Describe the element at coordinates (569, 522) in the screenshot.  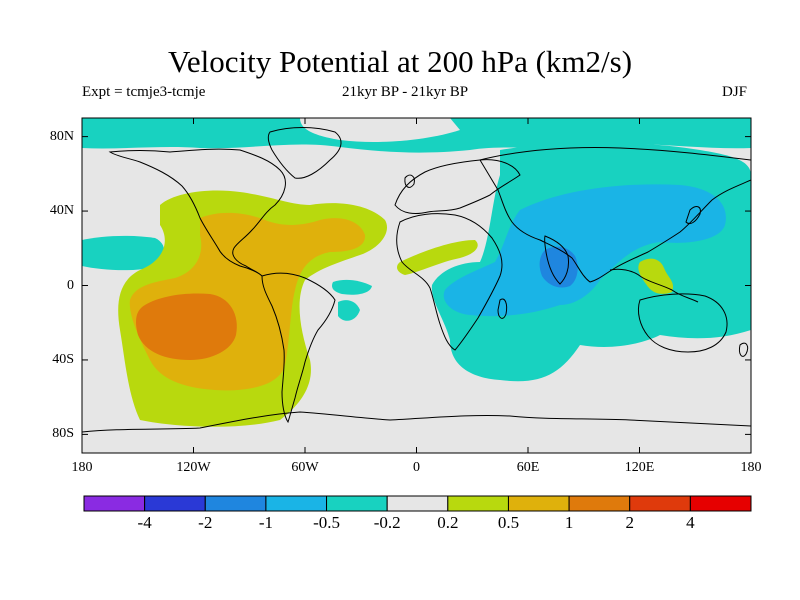
I see `colorbar-level-label: 1` at that location.